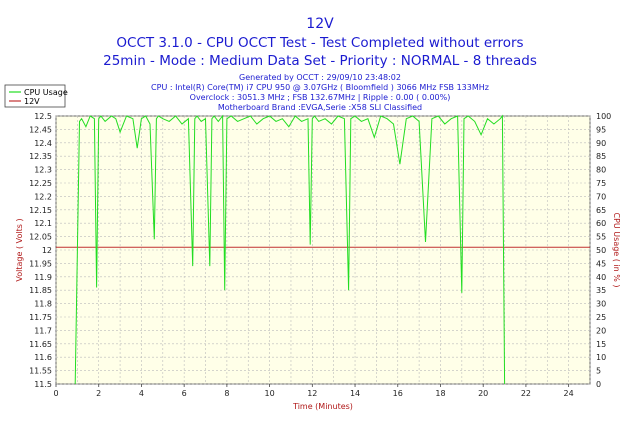 Image resolution: width=640 pixels, height=427 pixels. What do you see at coordinates (598, 371) in the screenshot?
I see `right-tick-label: 5` at bounding box center [598, 371].